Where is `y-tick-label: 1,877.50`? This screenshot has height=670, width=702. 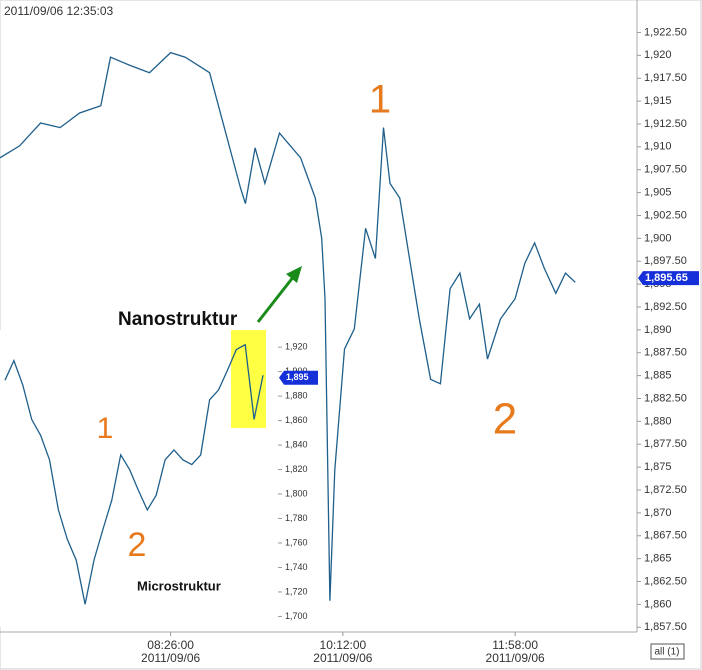
y-tick-label: 1,877.50 is located at coordinates (665, 444).